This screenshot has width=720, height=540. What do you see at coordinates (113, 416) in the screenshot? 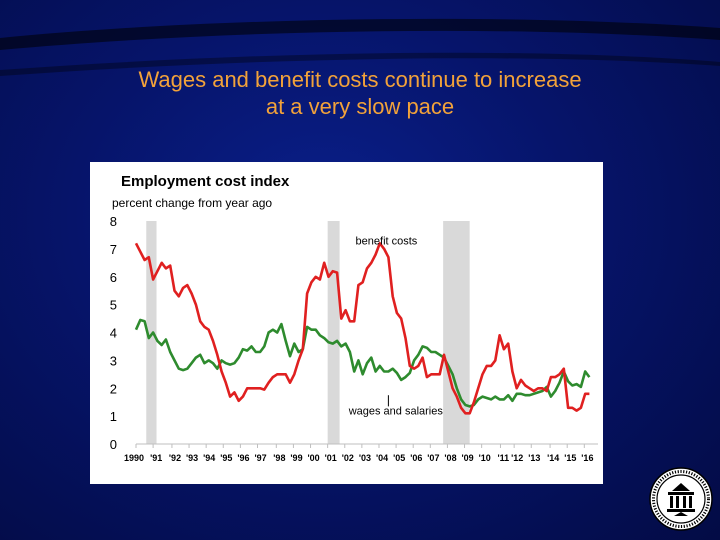
I see `y-tick-label: 1` at bounding box center [113, 416].